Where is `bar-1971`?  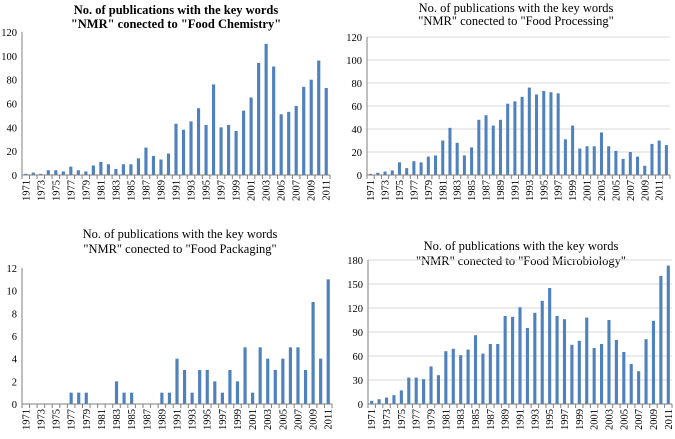
bar-1971 is located at coordinates (372, 402).